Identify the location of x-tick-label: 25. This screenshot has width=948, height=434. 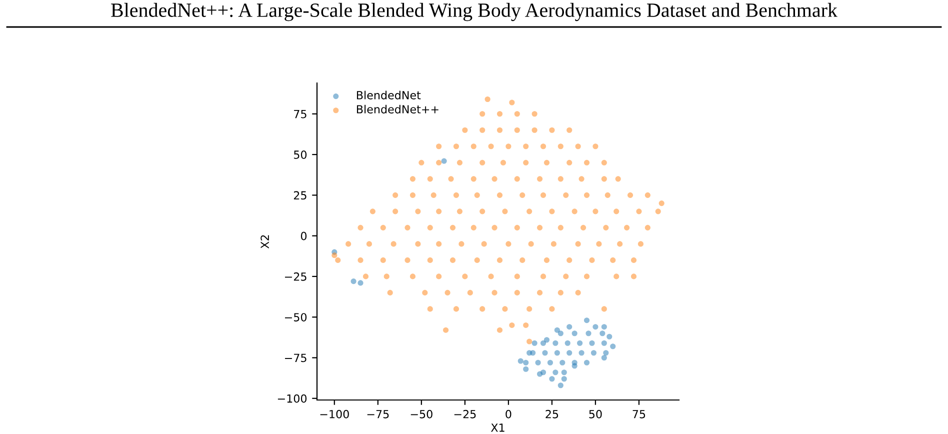
(552, 414).